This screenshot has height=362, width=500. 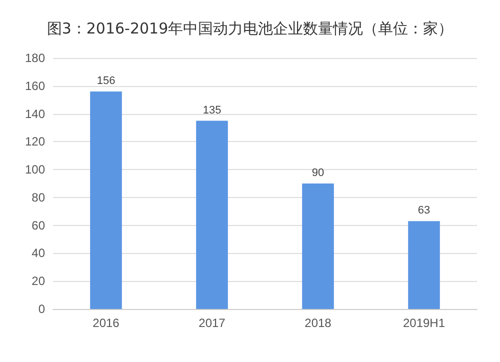 What do you see at coordinates (39, 253) in the screenshot?
I see `y-tick-label: 40` at bounding box center [39, 253].